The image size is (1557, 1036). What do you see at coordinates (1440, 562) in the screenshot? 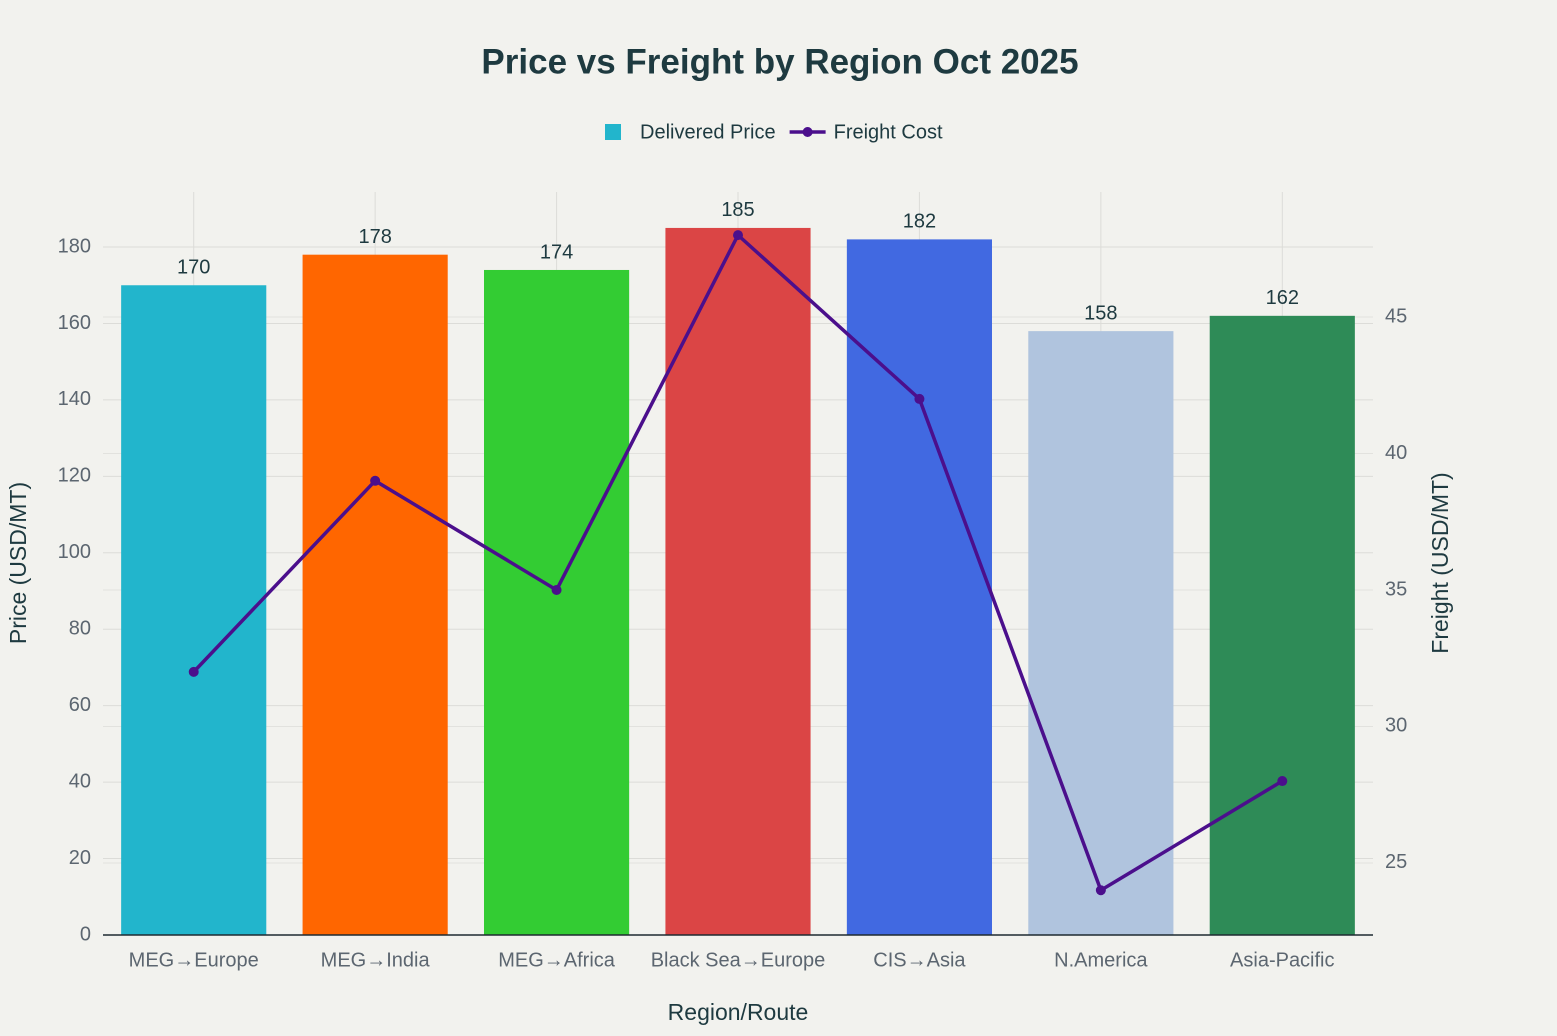
I see `y2-axis-title: Freight (USD/MT)` at bounding box center [1440, 562].